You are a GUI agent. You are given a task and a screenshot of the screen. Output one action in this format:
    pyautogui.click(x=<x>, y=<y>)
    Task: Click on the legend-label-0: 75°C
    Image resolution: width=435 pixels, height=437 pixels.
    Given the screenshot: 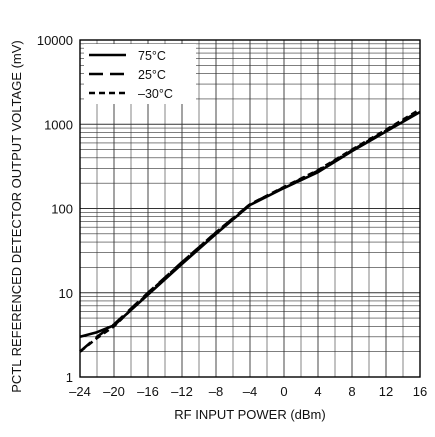 What is the action you would take?
    pyautogui.click(x=152, y=56)
    